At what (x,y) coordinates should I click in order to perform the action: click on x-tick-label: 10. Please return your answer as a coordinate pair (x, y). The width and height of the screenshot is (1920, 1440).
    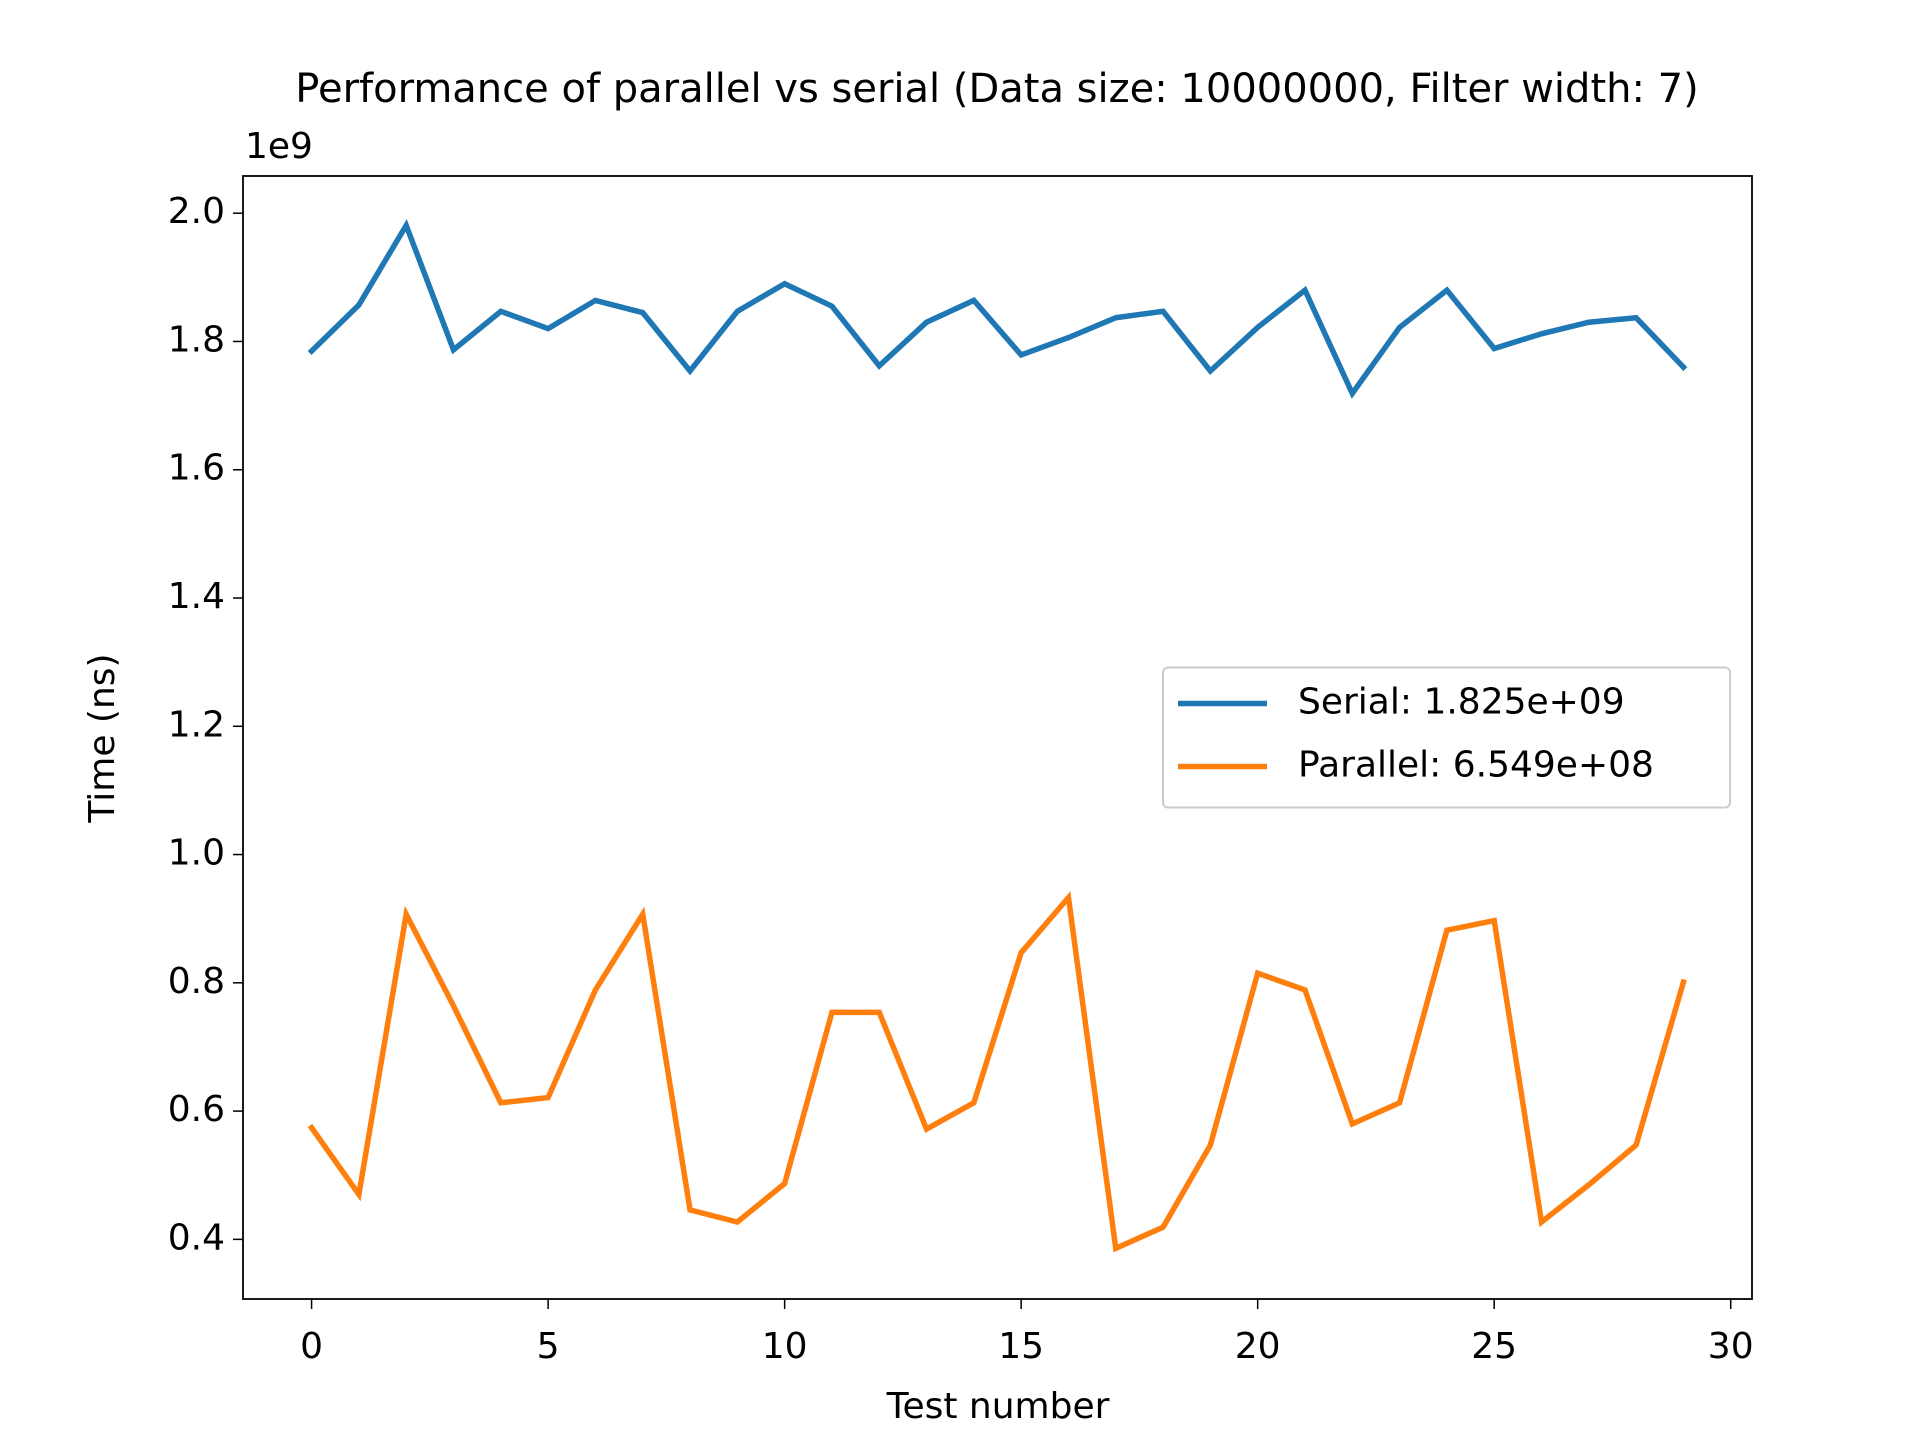
    Looking at the image, I should click on (785, 1346).